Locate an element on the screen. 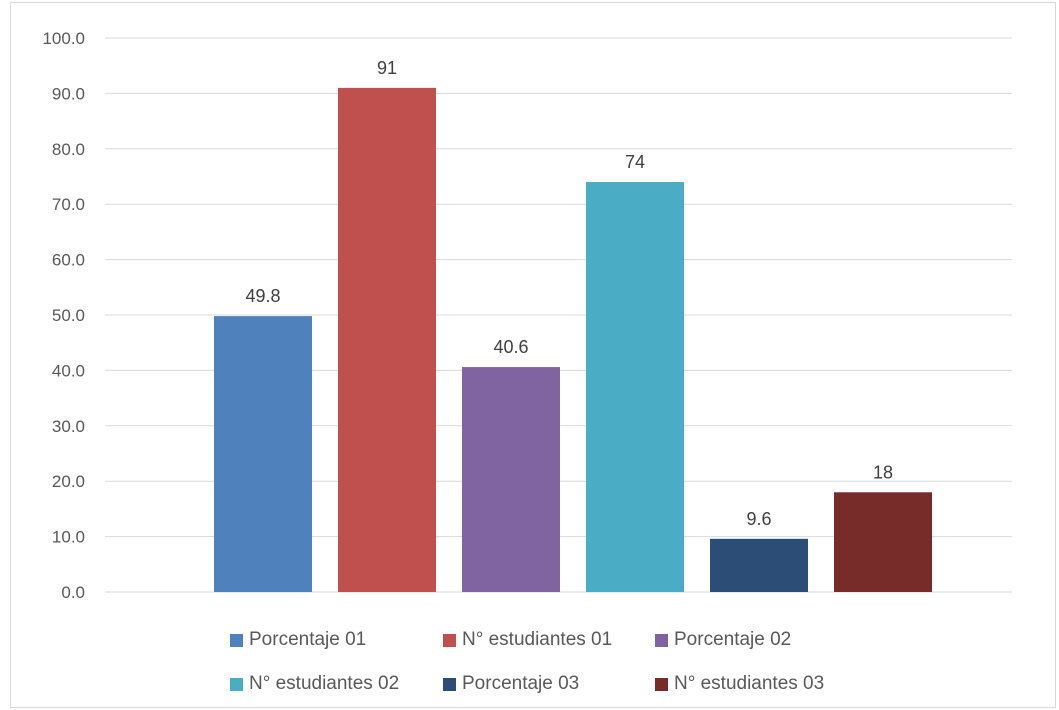 Image resolution: width=1059 pixels, height=710 pixels. y-tick-label: 60.0 is located at coordinates (68, 260).